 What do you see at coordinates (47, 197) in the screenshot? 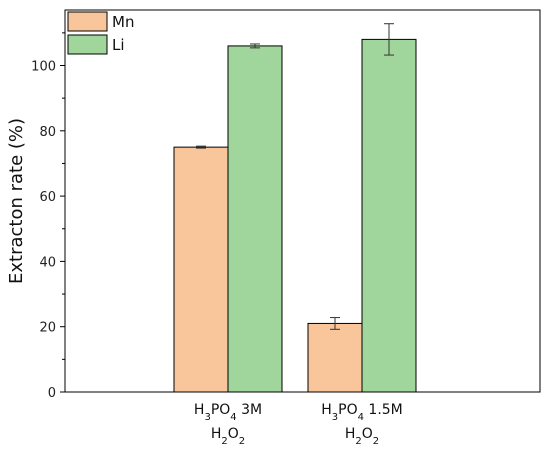
I see `y-tick-label-60: 60` at bounding box center [47, 197].